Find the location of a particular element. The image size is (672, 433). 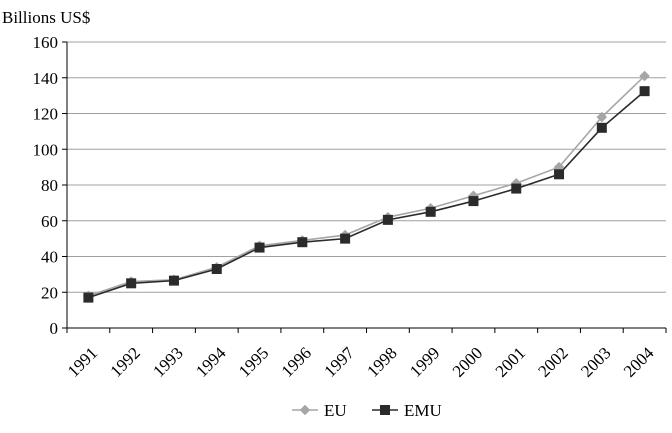

x-tick-label-1997: 1997 is located at coordinates (339, 362).